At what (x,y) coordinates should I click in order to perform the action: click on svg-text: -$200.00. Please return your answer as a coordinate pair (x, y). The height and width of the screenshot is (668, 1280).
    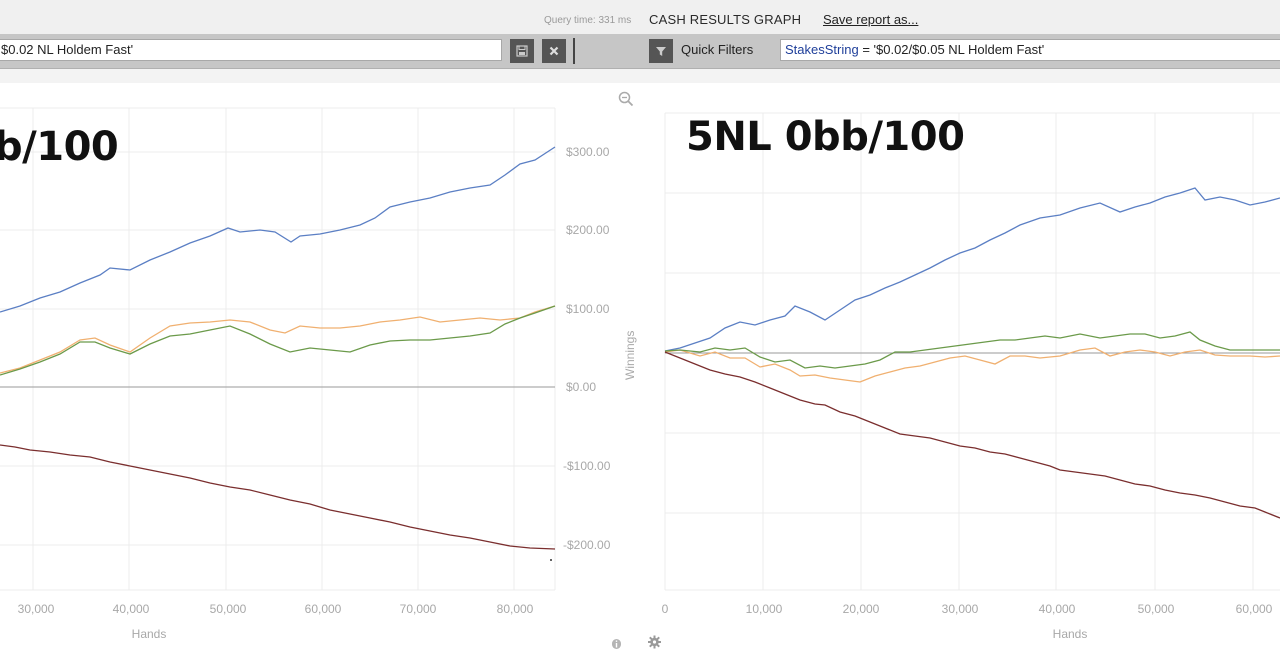
    Looking at the image, I should click on (587, 545).